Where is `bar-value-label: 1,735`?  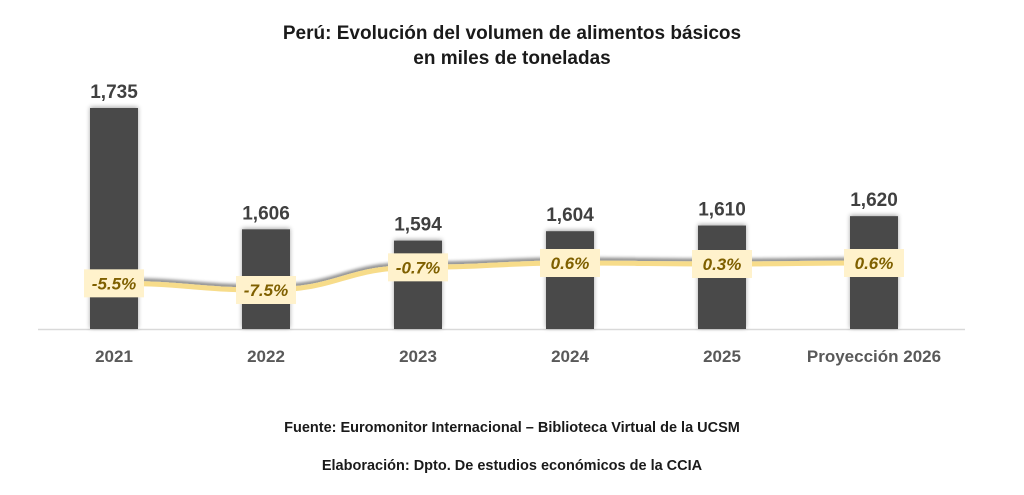 bar-value-label: 1,735 is located at coordinates (114, 92).